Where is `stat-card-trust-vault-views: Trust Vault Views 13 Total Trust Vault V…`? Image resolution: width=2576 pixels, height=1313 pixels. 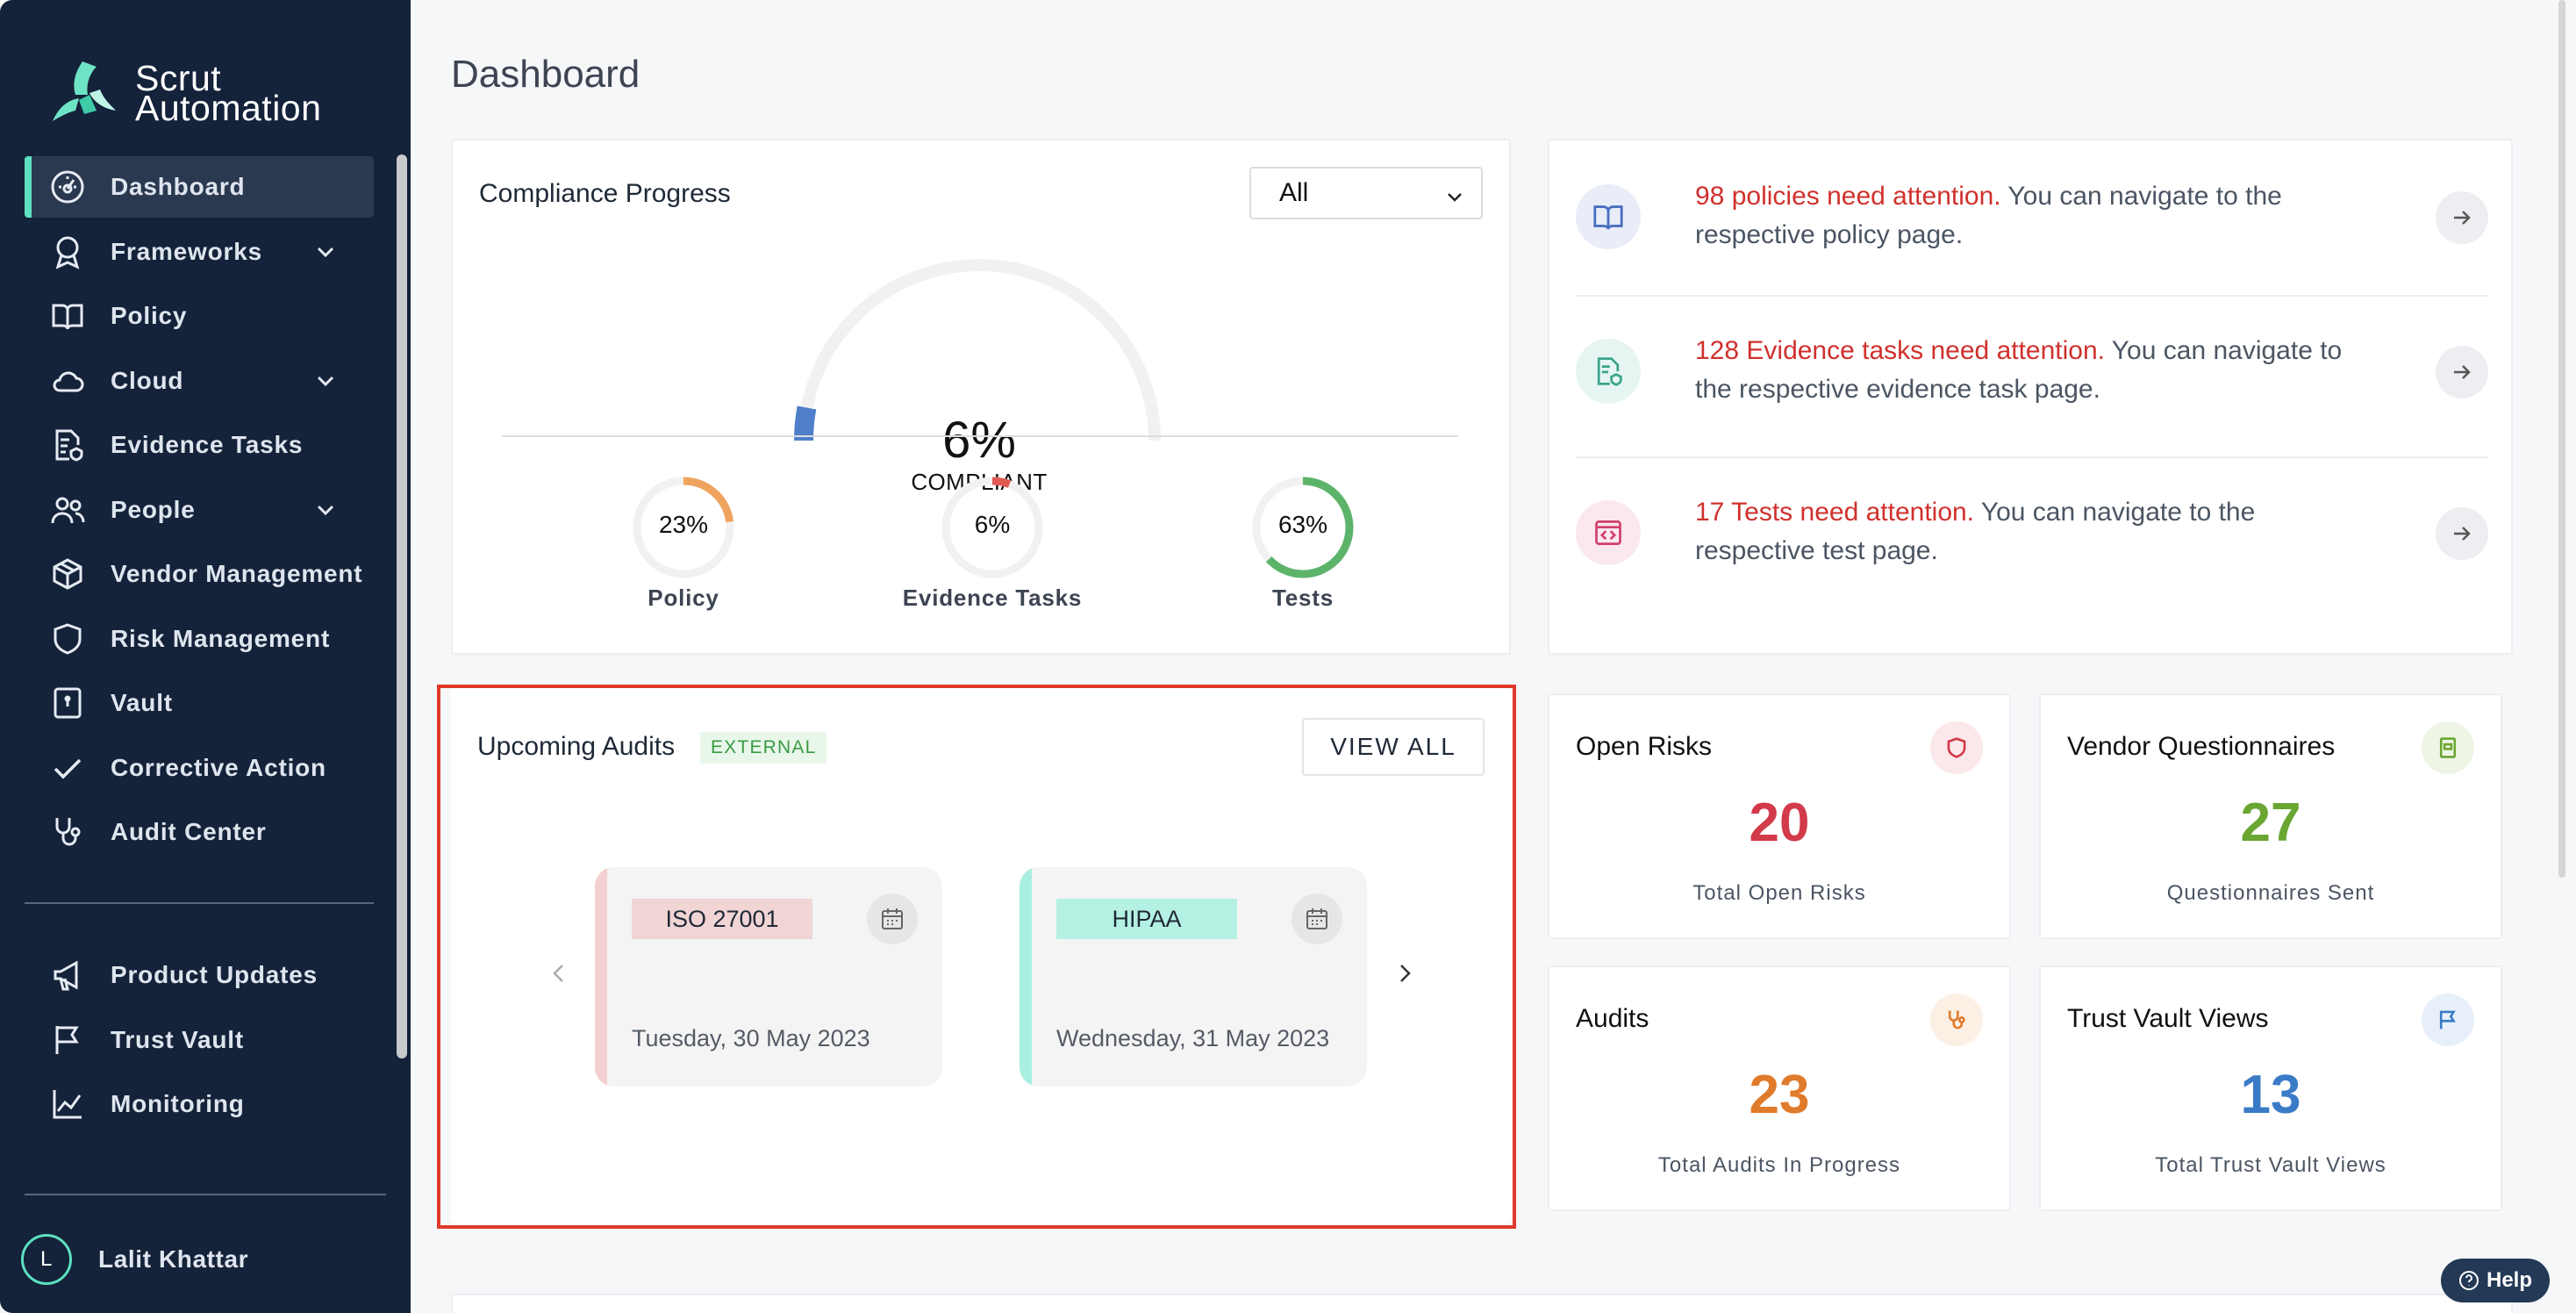 stat-card-trust-vault-views: Trust Vault Views 13 Total Trust Vault V… is located at coordinates (2270, 1088).